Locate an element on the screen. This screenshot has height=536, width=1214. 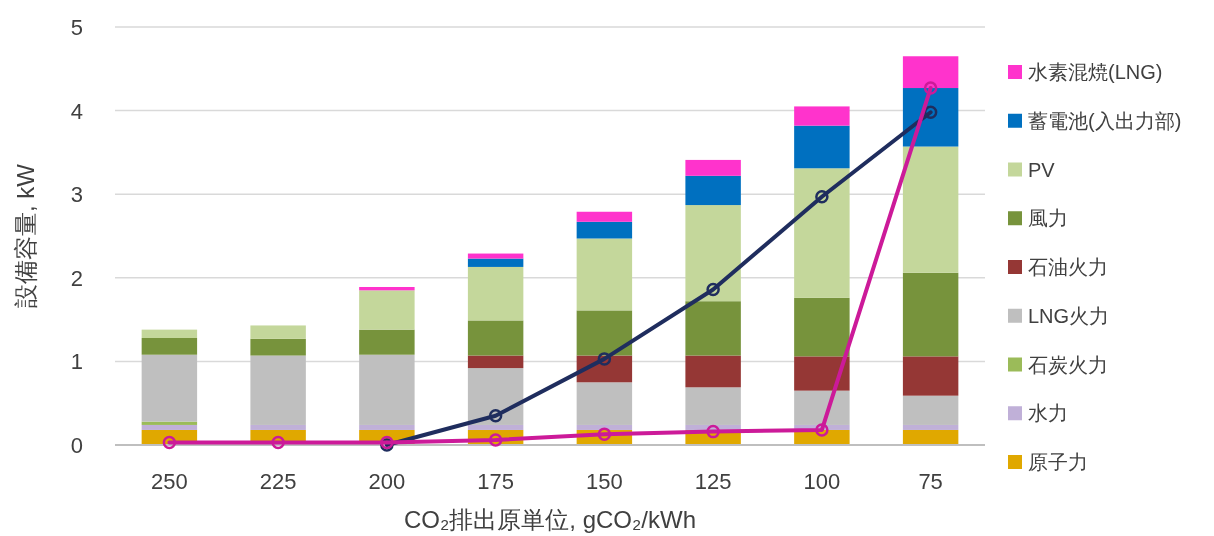
legend-label: 蓄電池(入出力部) is located at coordinates (1105, 120).